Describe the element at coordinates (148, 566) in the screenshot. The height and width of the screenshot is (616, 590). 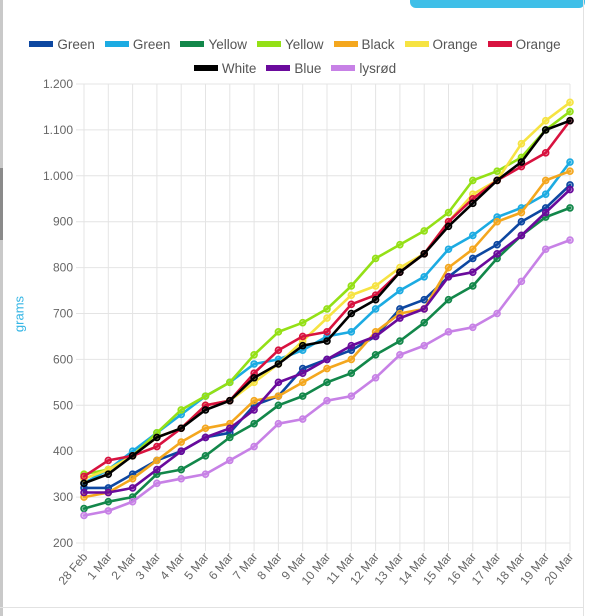
I see `x-tick-label: 3 Mar` at that location.